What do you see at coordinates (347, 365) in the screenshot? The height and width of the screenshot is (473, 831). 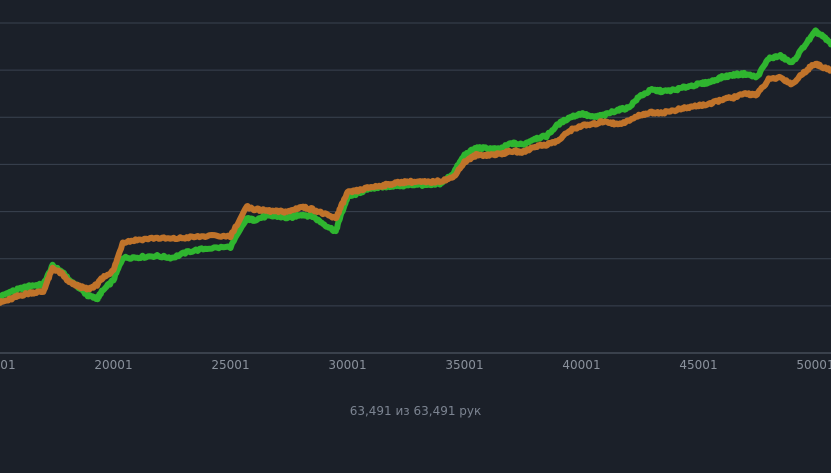 I see `x-tick-label: 30001` at bounding box center [347, 365].